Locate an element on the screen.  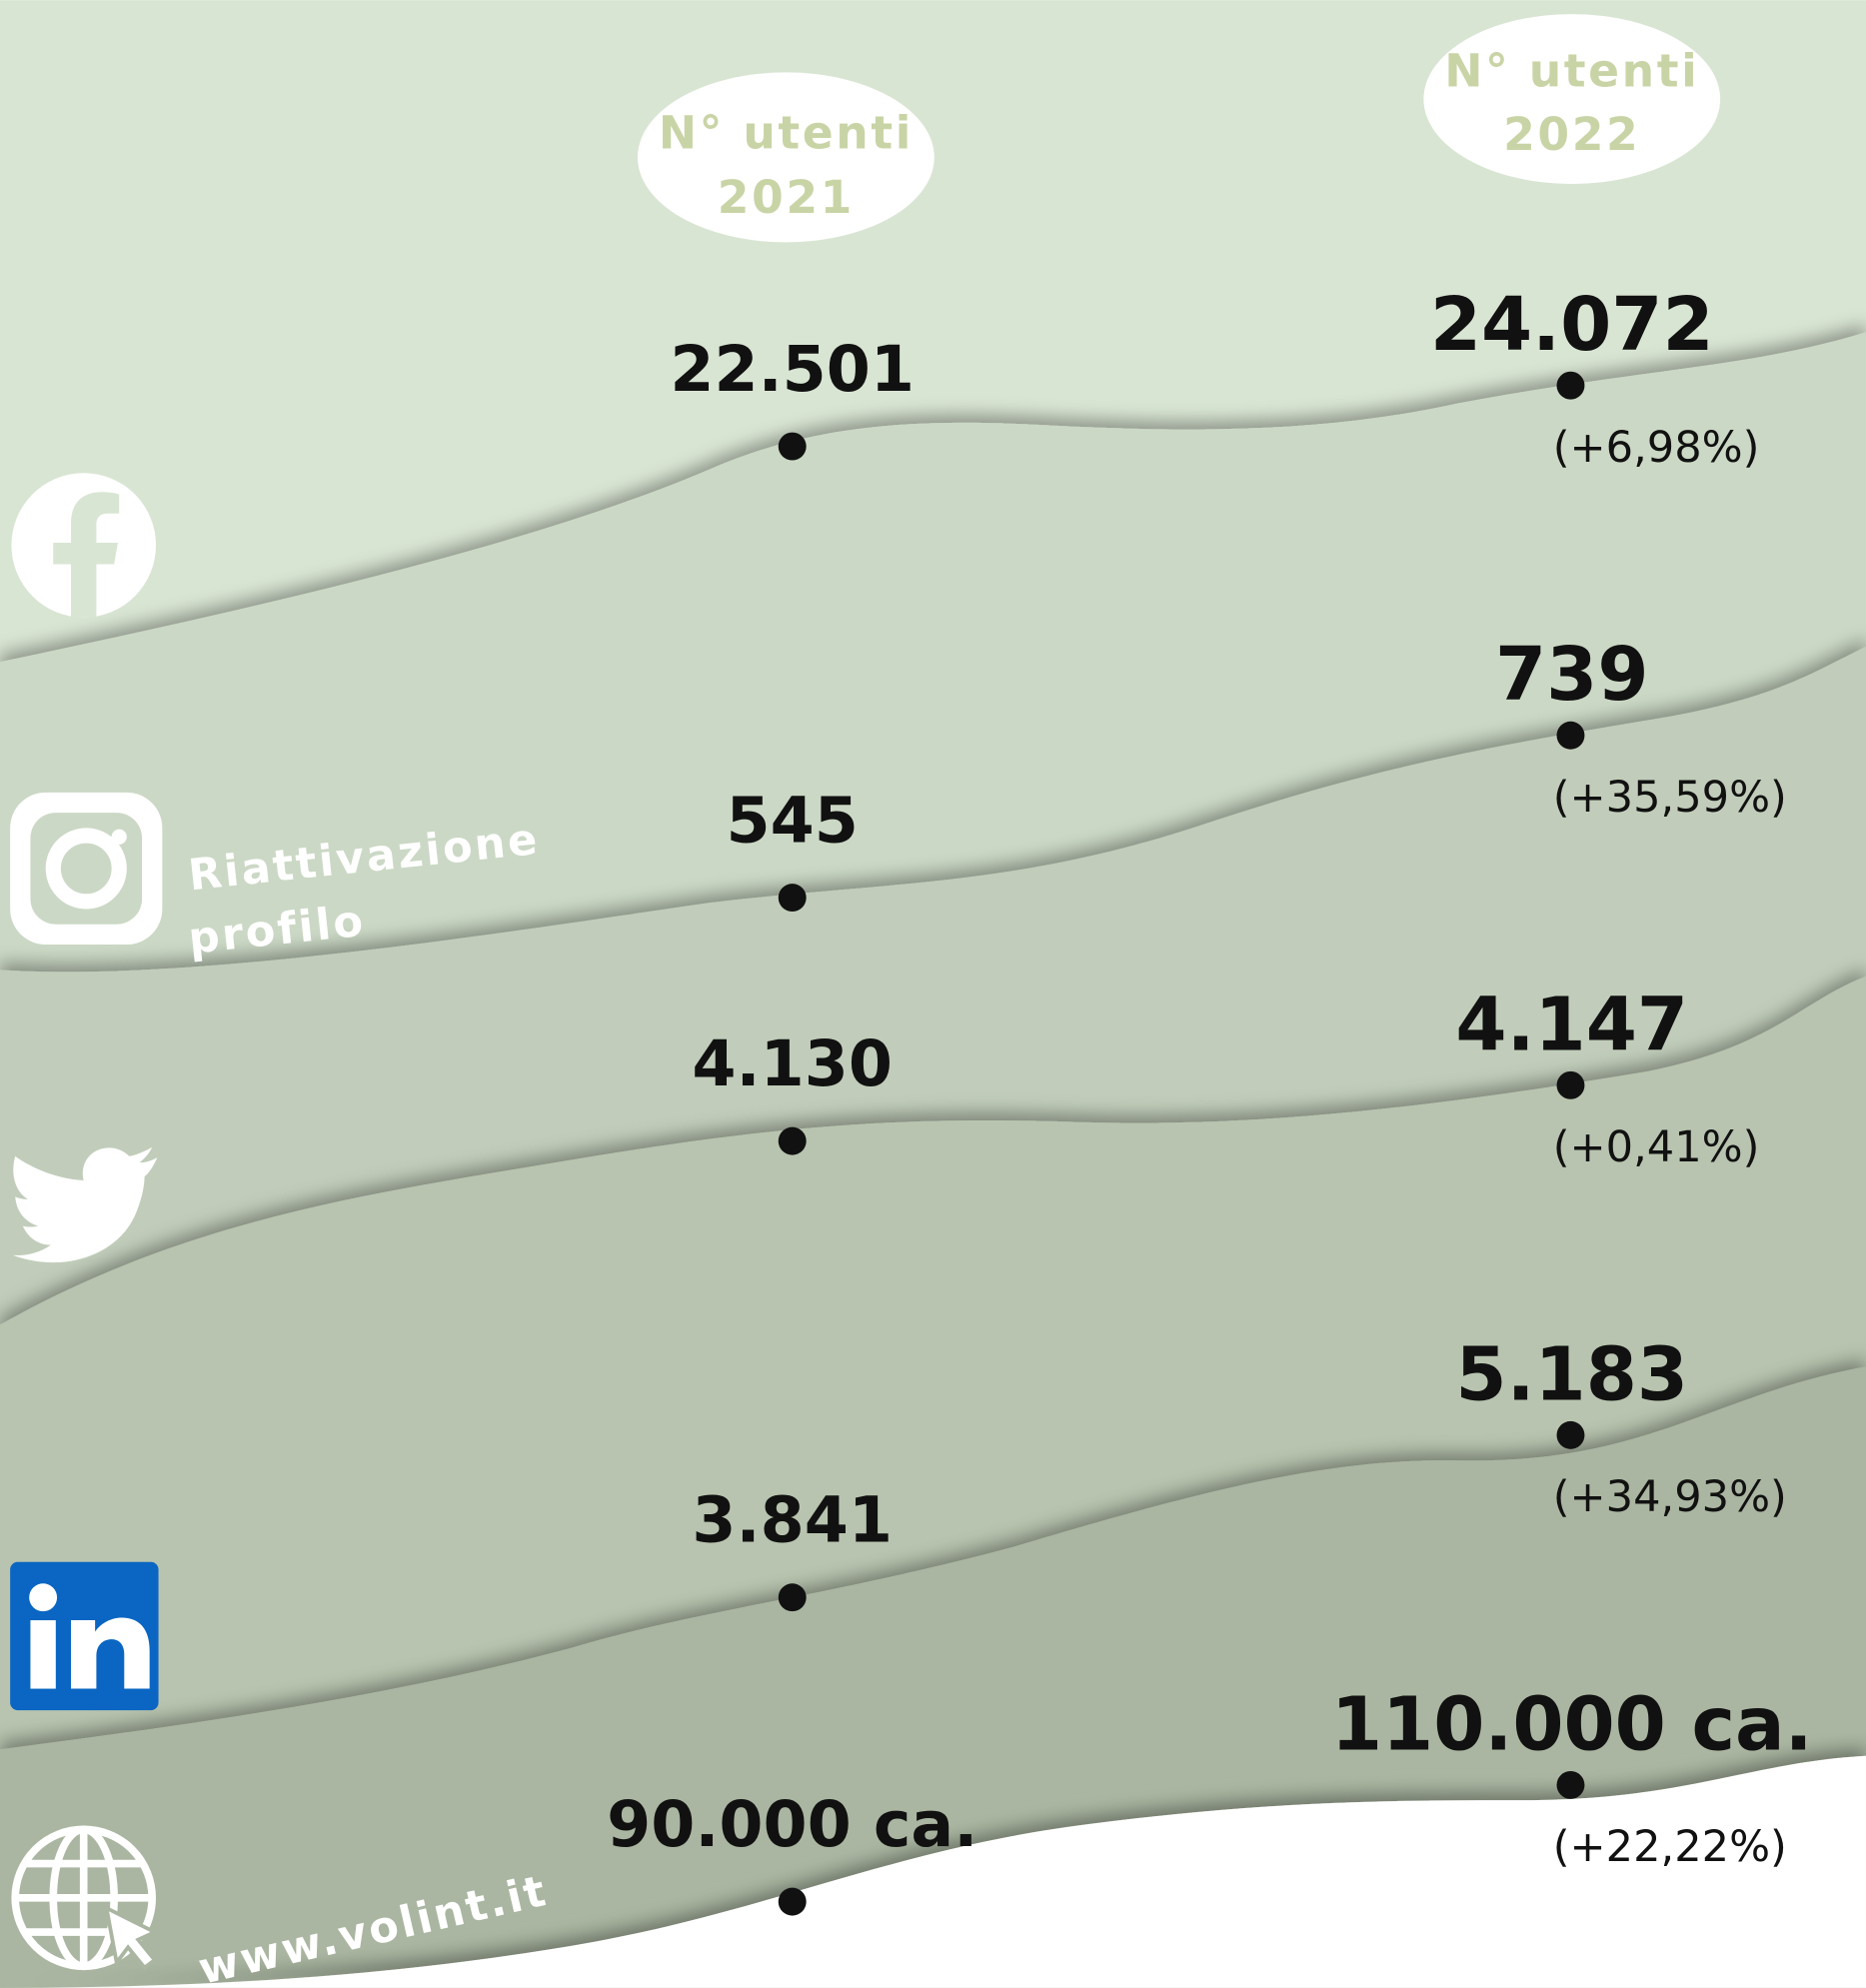
linkedin-icon is located at coordinates (84, 1636).